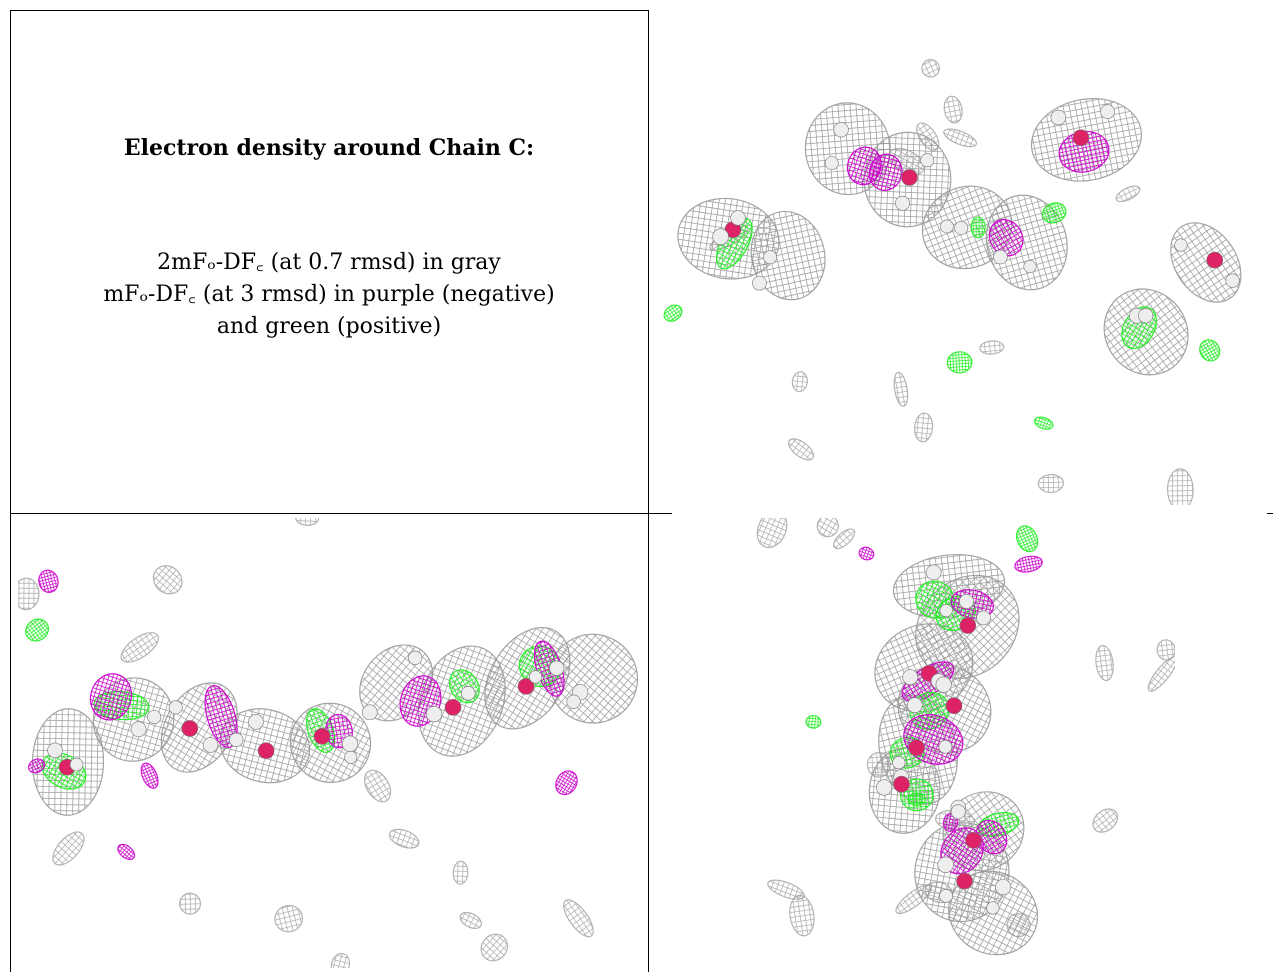 The image size is (1275, 975). I want to click on table-top-border, so click(329, 10).